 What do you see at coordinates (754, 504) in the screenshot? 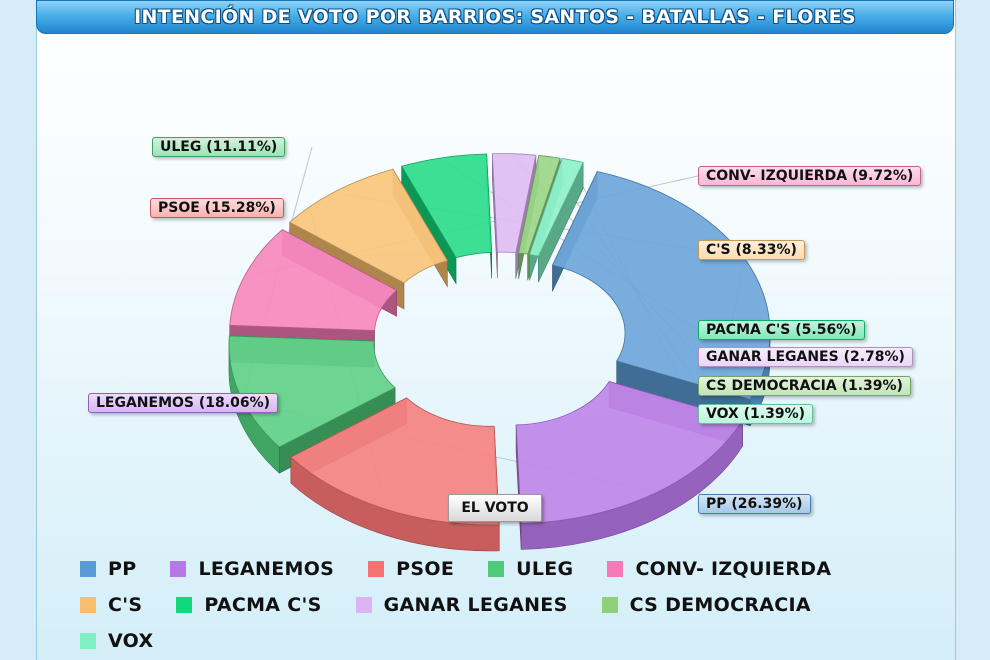
I see `data-label: PP (26.39%)` at bounding box center [754, 504].